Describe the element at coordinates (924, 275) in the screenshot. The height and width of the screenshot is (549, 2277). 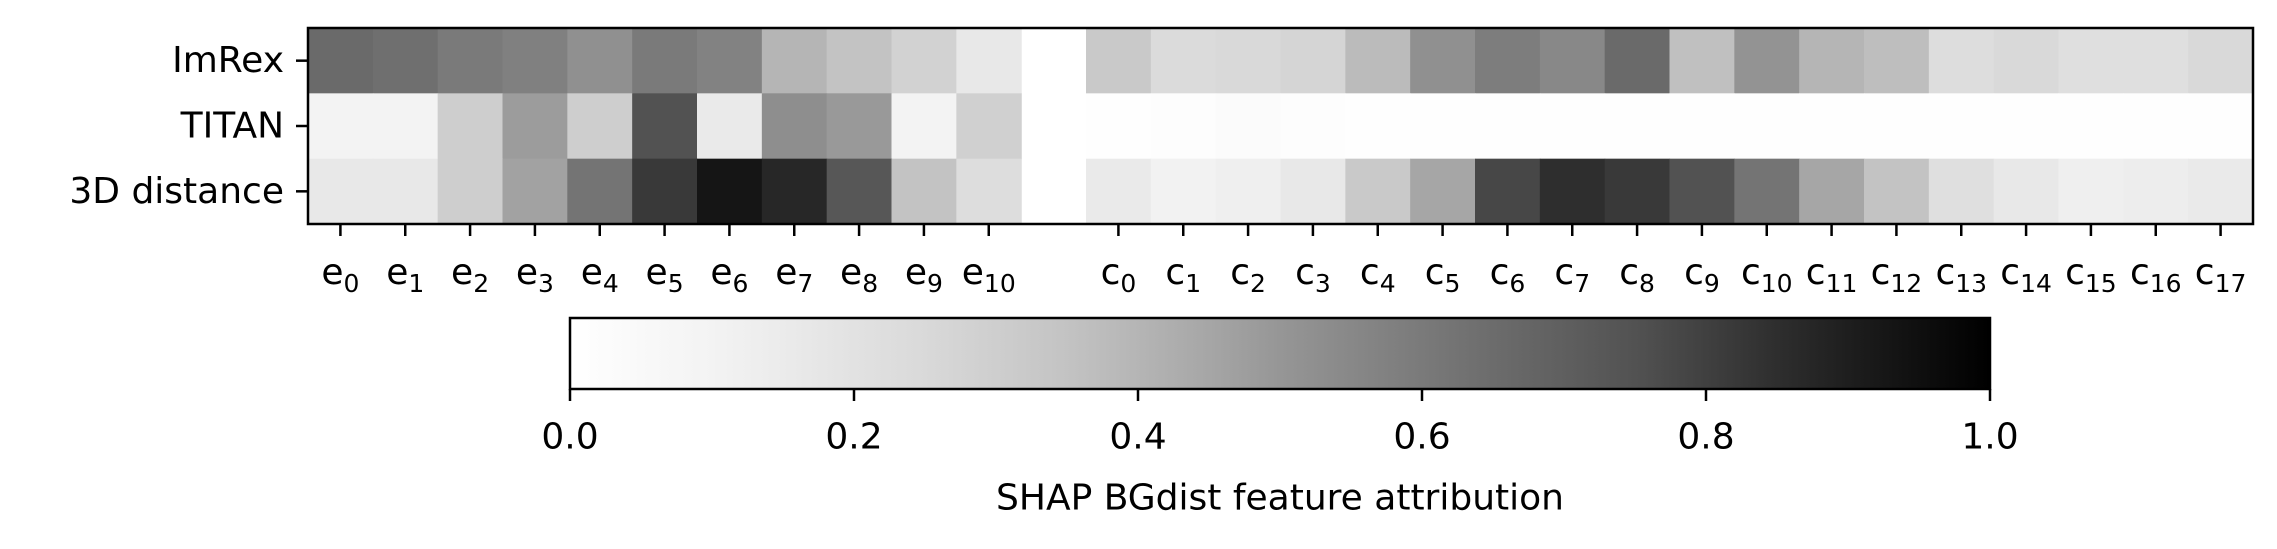
I see `column-label-e9: e9` at that location.